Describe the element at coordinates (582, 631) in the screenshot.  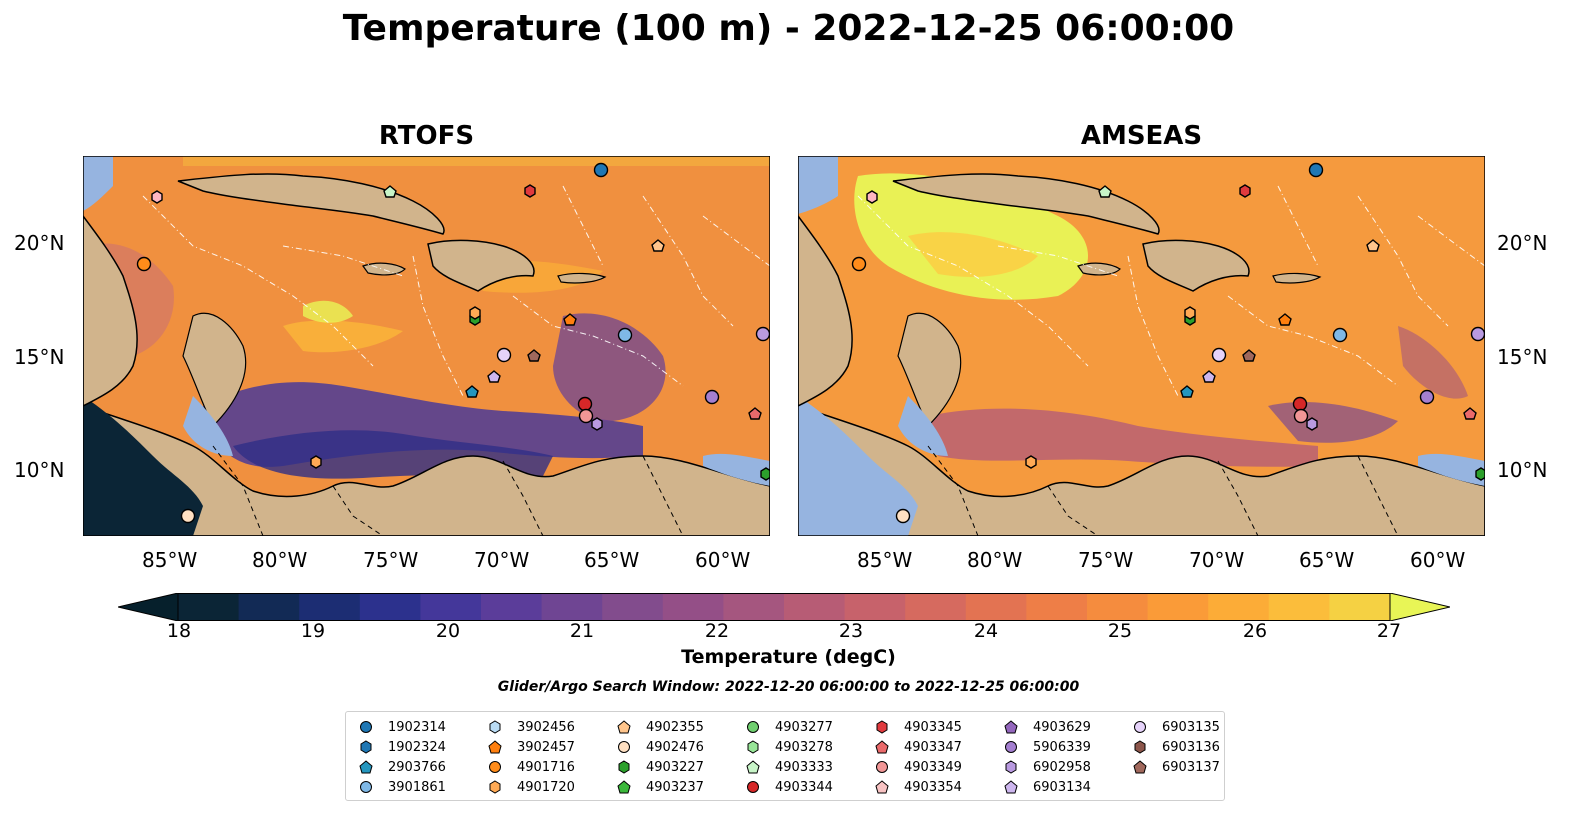
I see `colorbar-tick-label: 21` at that location.